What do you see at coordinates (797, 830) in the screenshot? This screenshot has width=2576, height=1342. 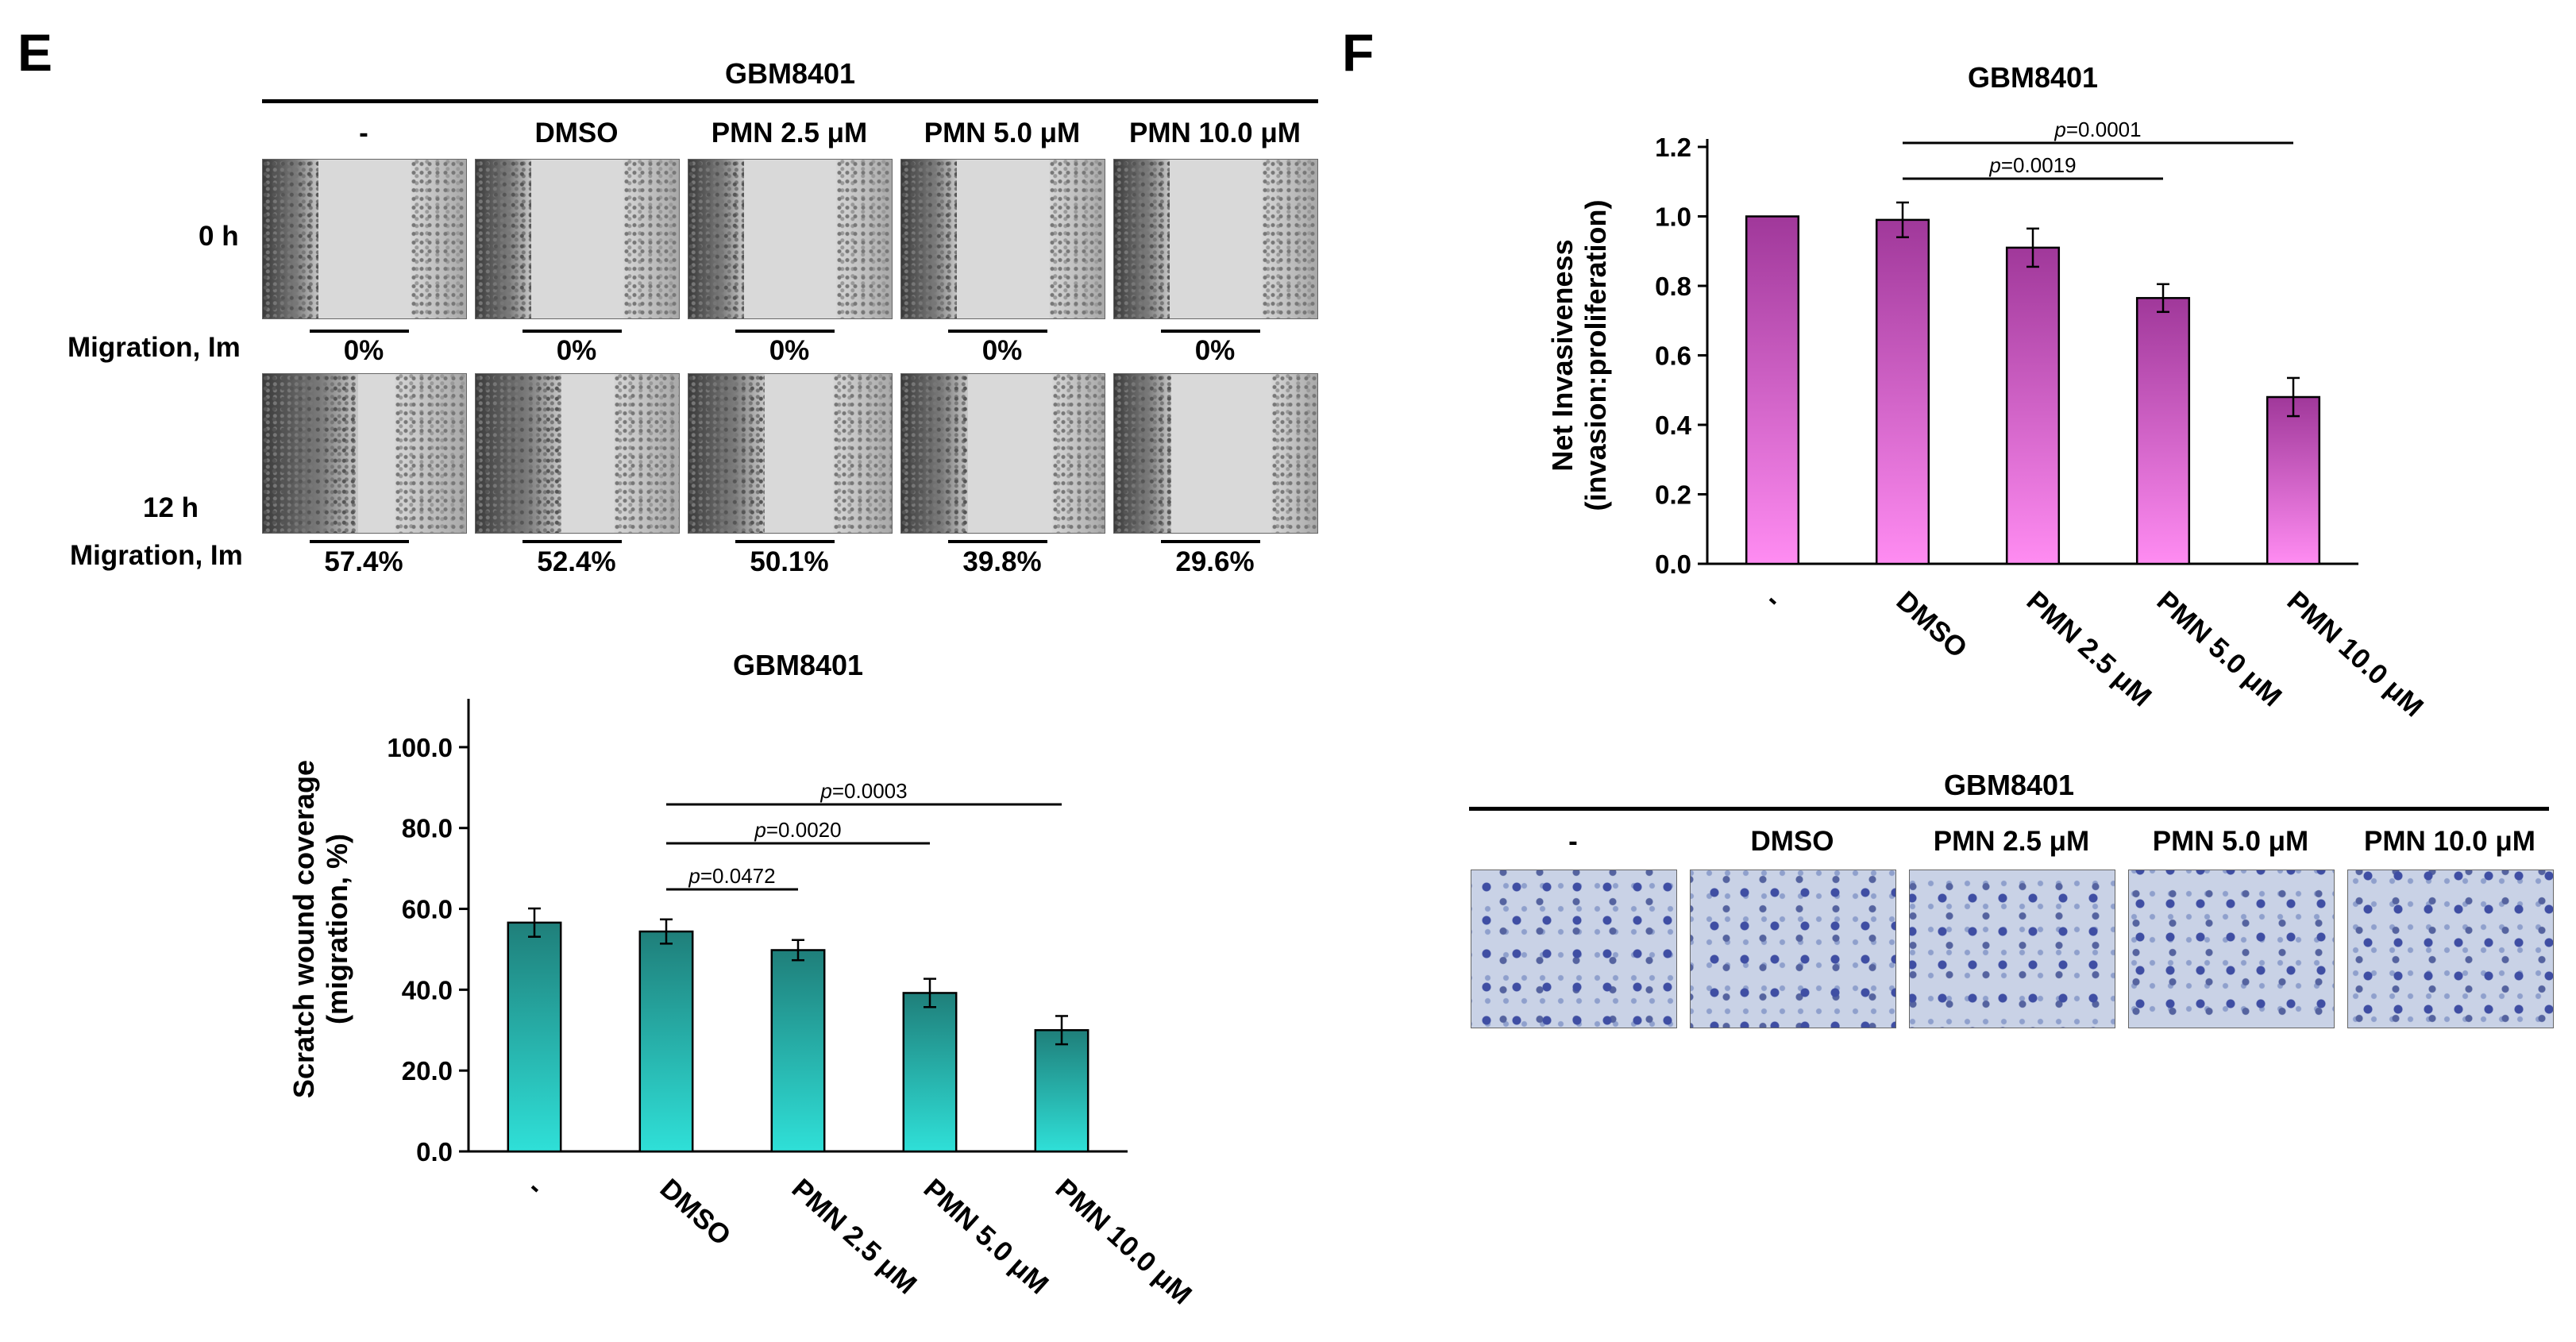 I see `p-value-label: p=0.0020` at bounding box center [797, 830].